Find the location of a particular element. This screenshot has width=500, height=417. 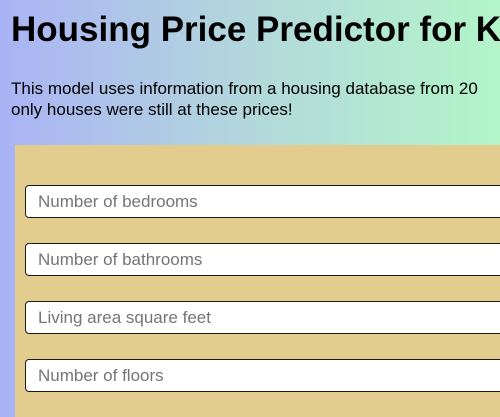

bathrooms-input is located at coordinates (262, 259).